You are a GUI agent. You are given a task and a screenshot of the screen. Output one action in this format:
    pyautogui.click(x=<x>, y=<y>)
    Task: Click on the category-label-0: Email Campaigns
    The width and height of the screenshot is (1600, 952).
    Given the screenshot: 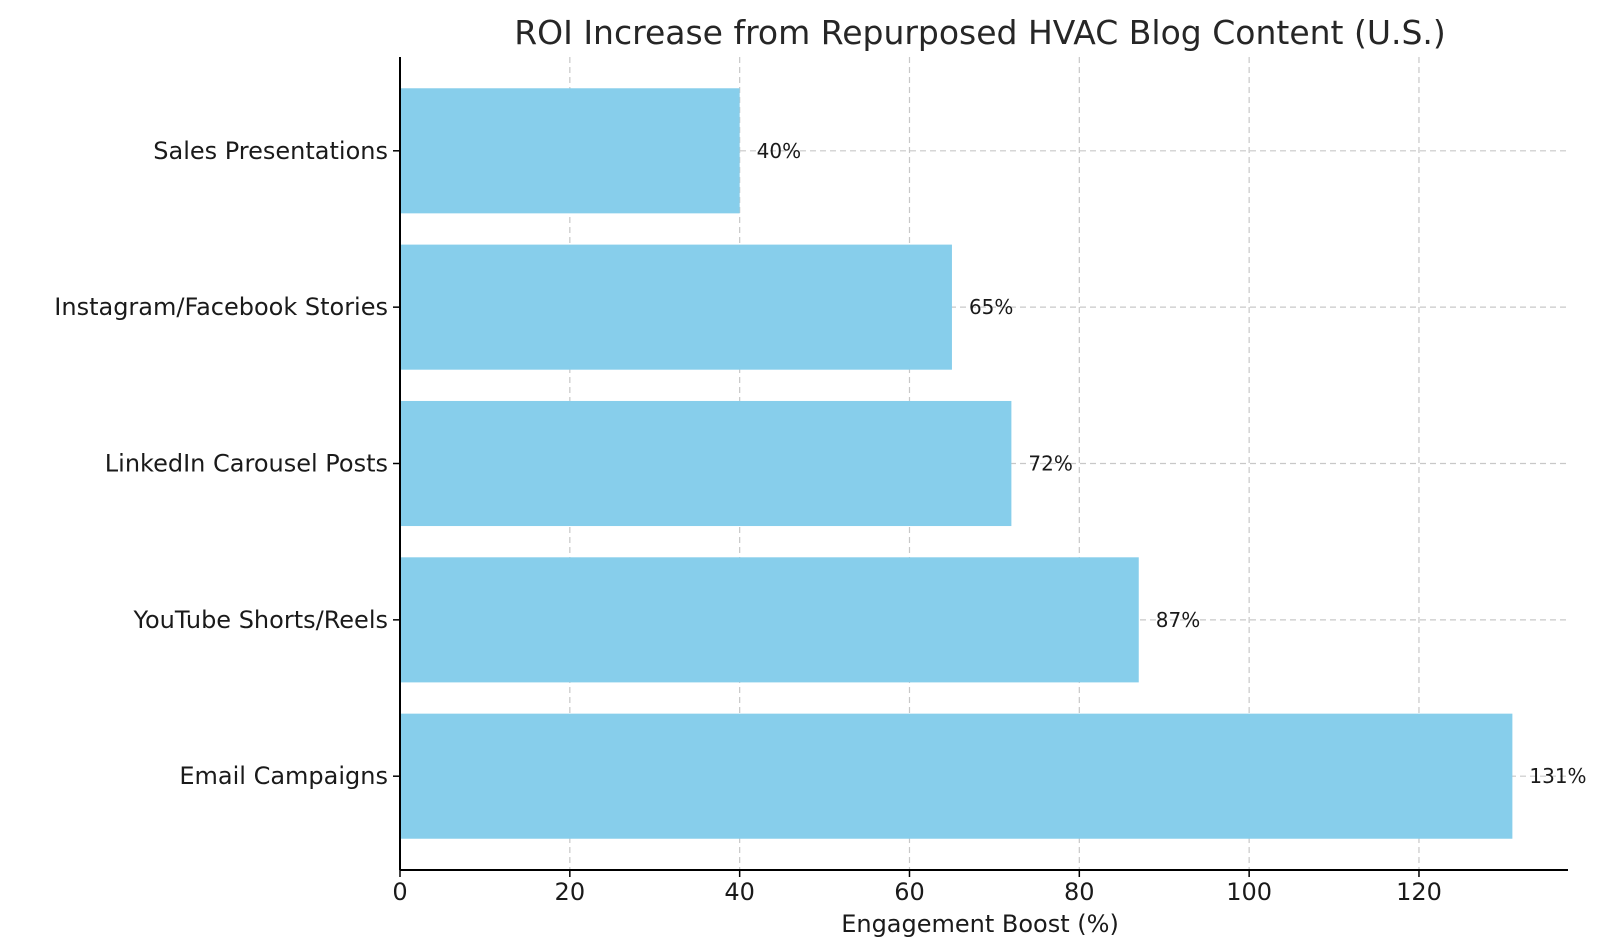 What is the action you would take?
    pyautogui.click(x=283, y=776)
    